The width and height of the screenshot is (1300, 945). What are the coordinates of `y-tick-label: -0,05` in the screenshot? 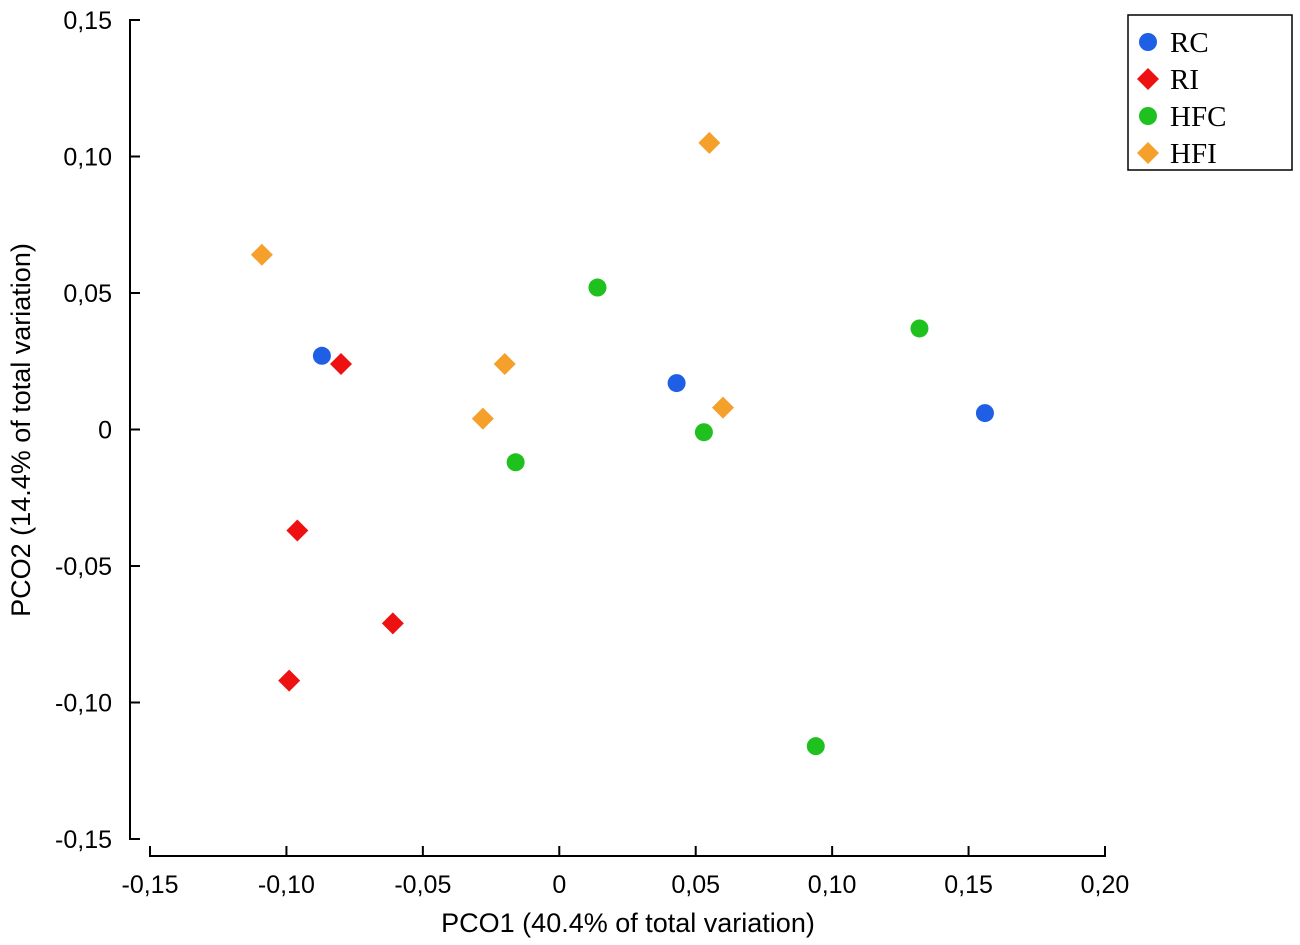 It's located at (83, 567).